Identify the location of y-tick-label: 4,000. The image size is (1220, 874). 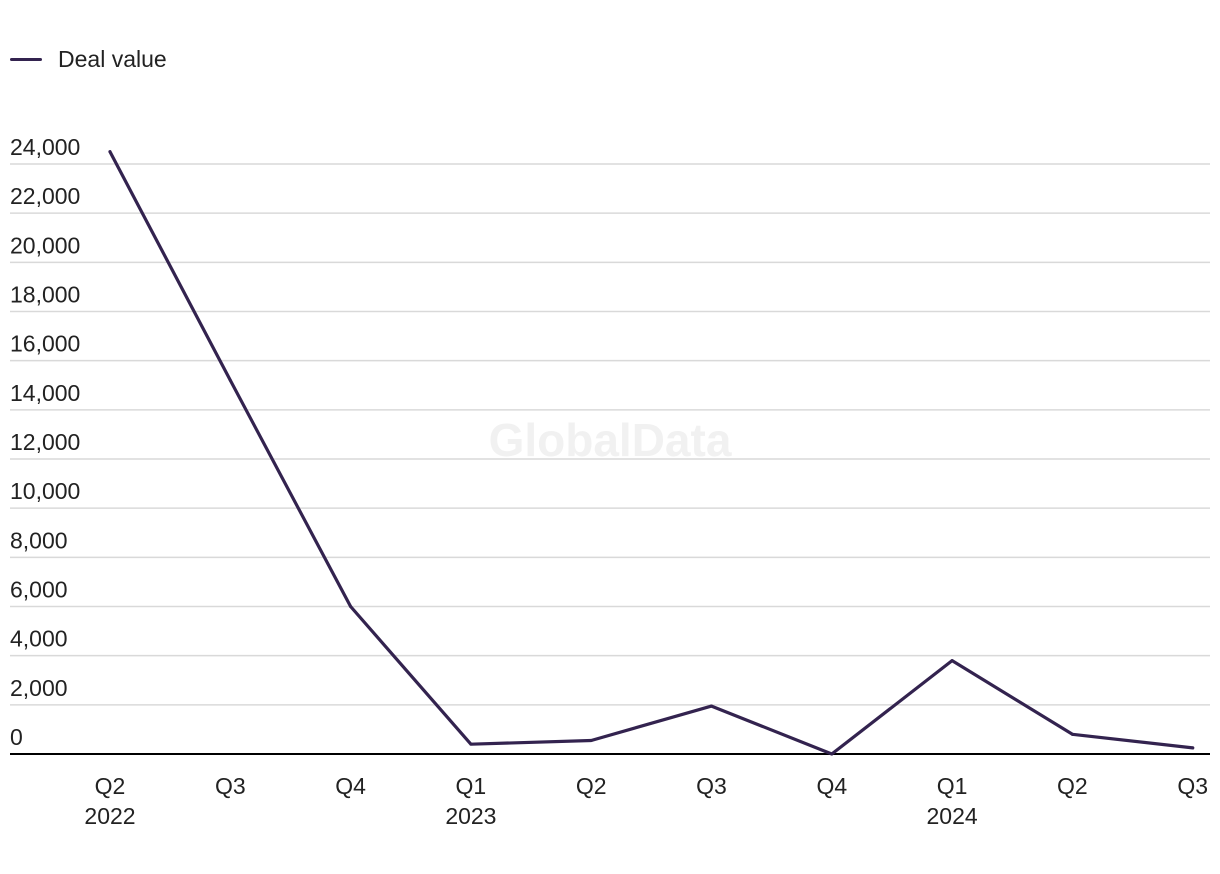
(39, 639).